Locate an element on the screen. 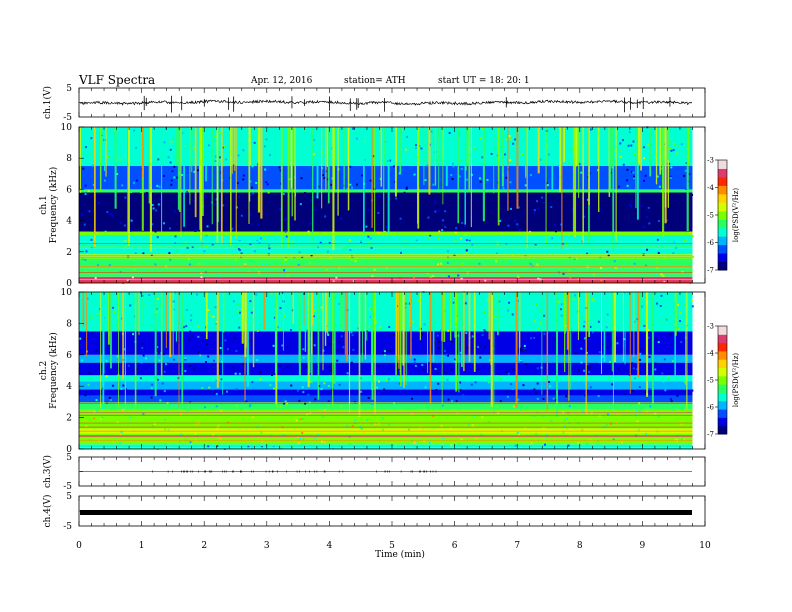 The height and width of the screenshot is (612, 792). y-tick-label: 6 is located at coordinates (69, 356).